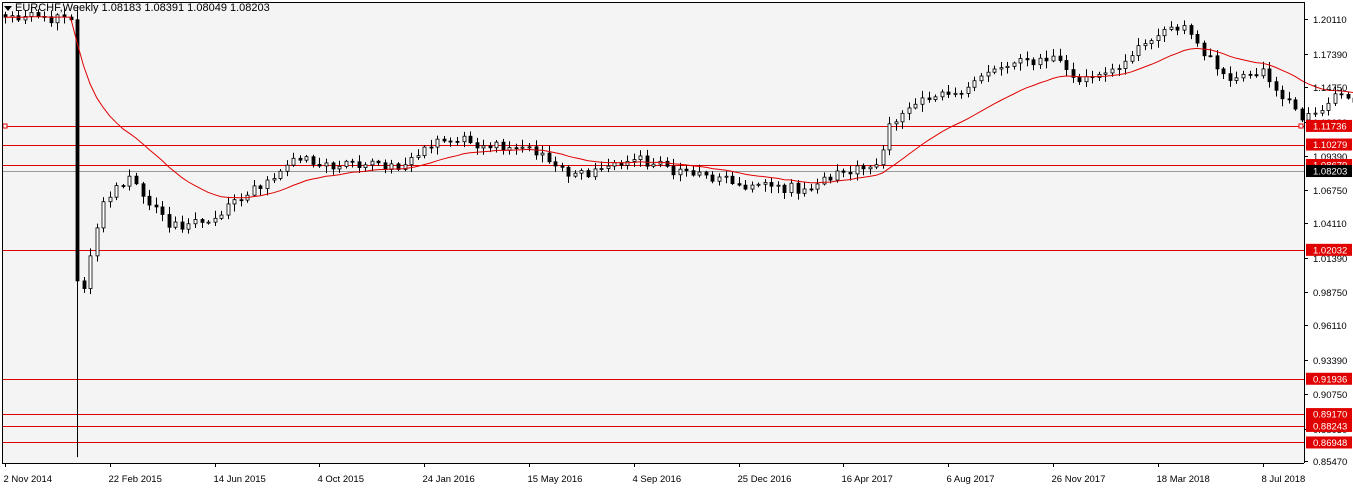 The height and width of the screenshot is (489, 1353). I want to click on chart-menu-arrow-icon, so click(8, 8).